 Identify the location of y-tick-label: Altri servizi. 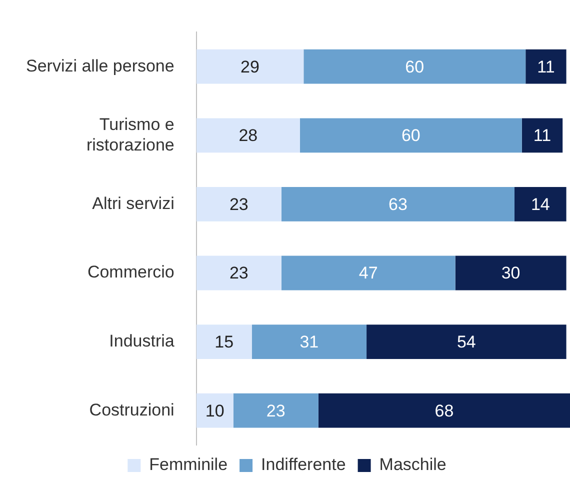
(133, 203).